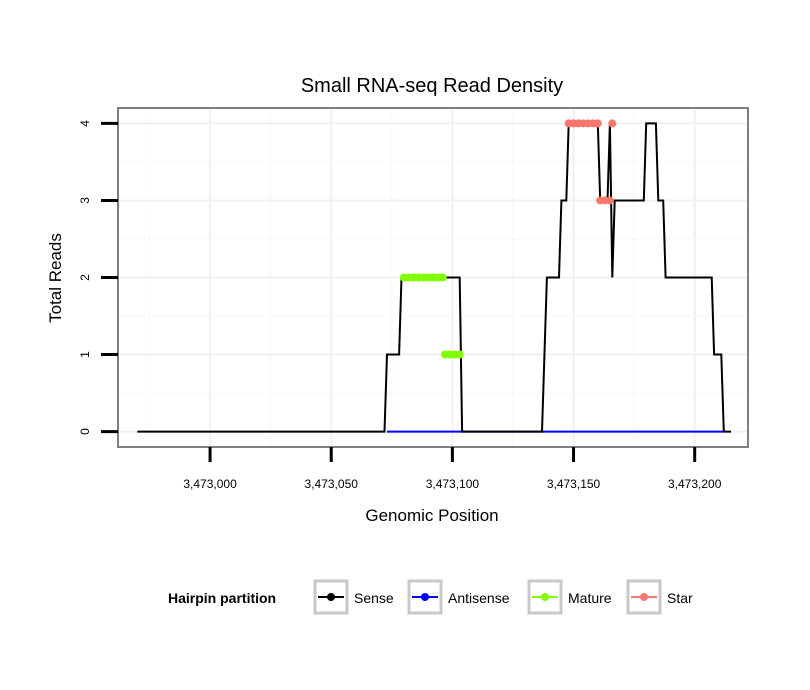  I want to click on x-tick-label: 3,473,050, so click(332, 484).